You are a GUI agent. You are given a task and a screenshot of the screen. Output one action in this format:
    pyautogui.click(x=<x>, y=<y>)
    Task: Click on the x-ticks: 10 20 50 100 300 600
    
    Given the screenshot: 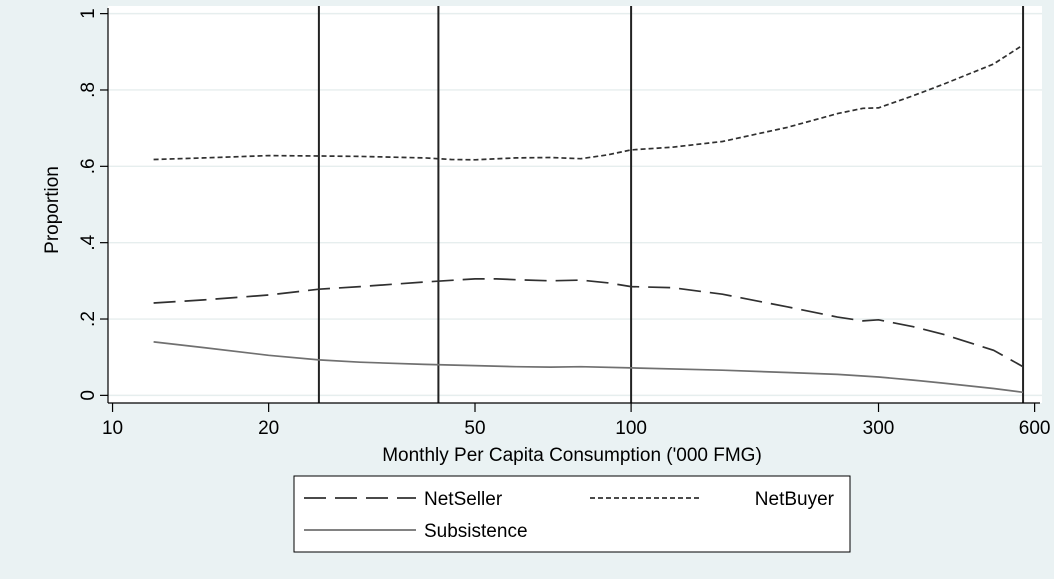 What is the action you would take?
    pyautogui.click(x=576, y=421)
    